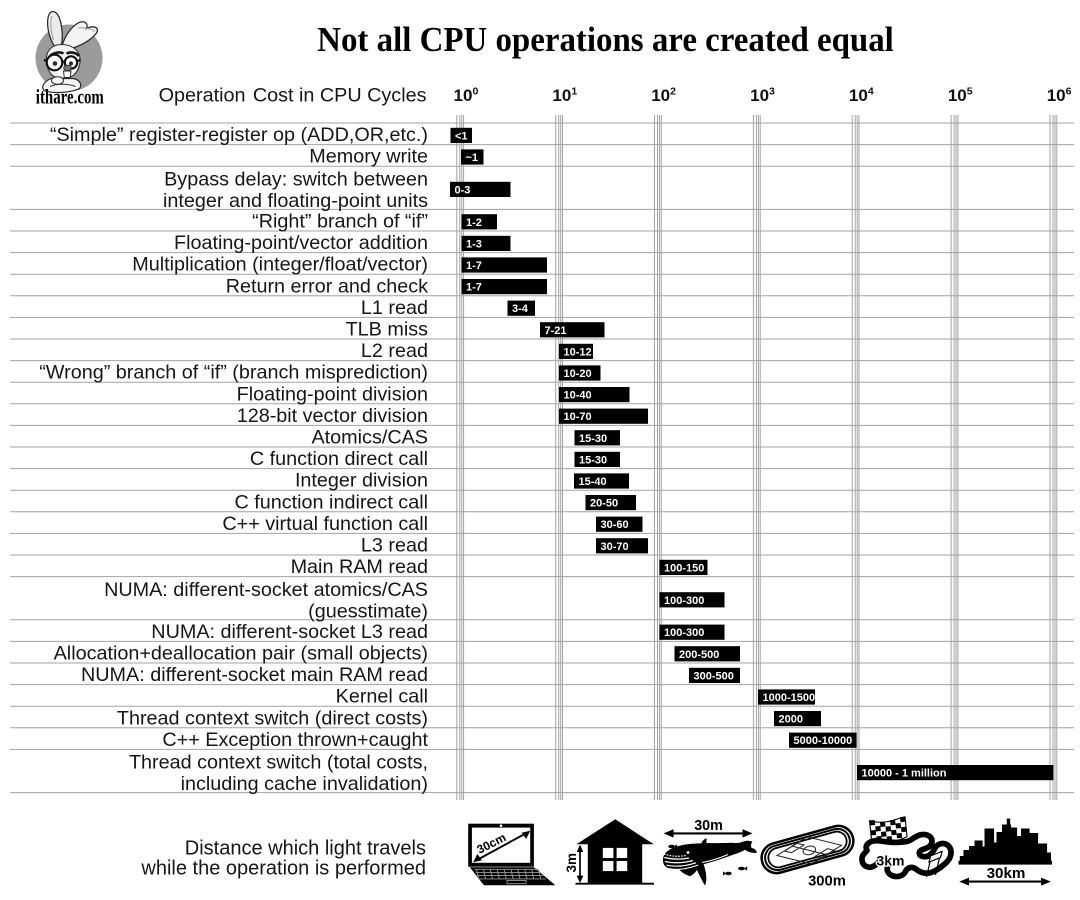  What do you see at coordinates (368, 157) in the screenshot?
I see `svg-text: Memory write` at bounding box center [368, 157].